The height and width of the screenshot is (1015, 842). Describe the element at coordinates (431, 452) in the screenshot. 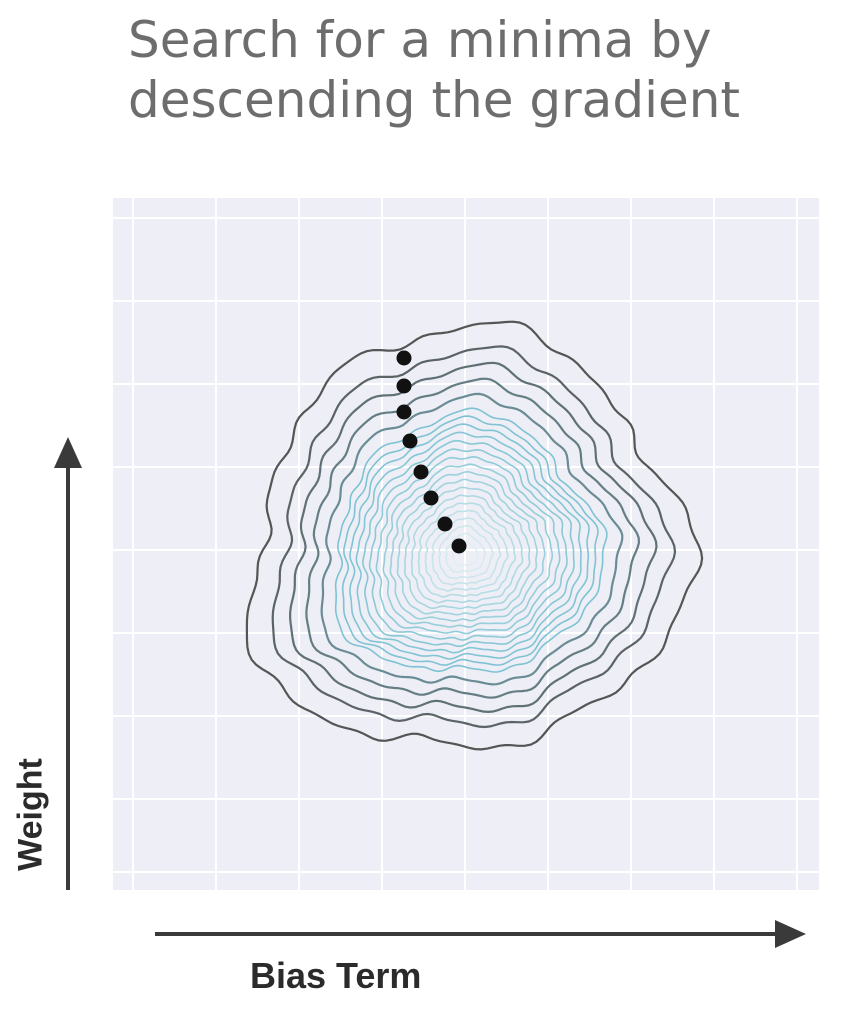

I see `descent-path` at that location.